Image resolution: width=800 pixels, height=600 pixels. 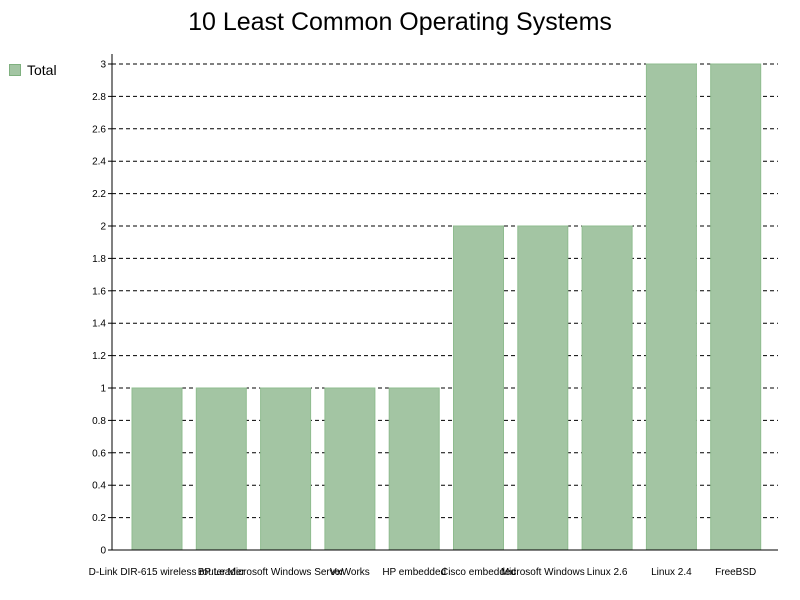 I want to click on legend-label-total: Total, so click(x=42, y=70).